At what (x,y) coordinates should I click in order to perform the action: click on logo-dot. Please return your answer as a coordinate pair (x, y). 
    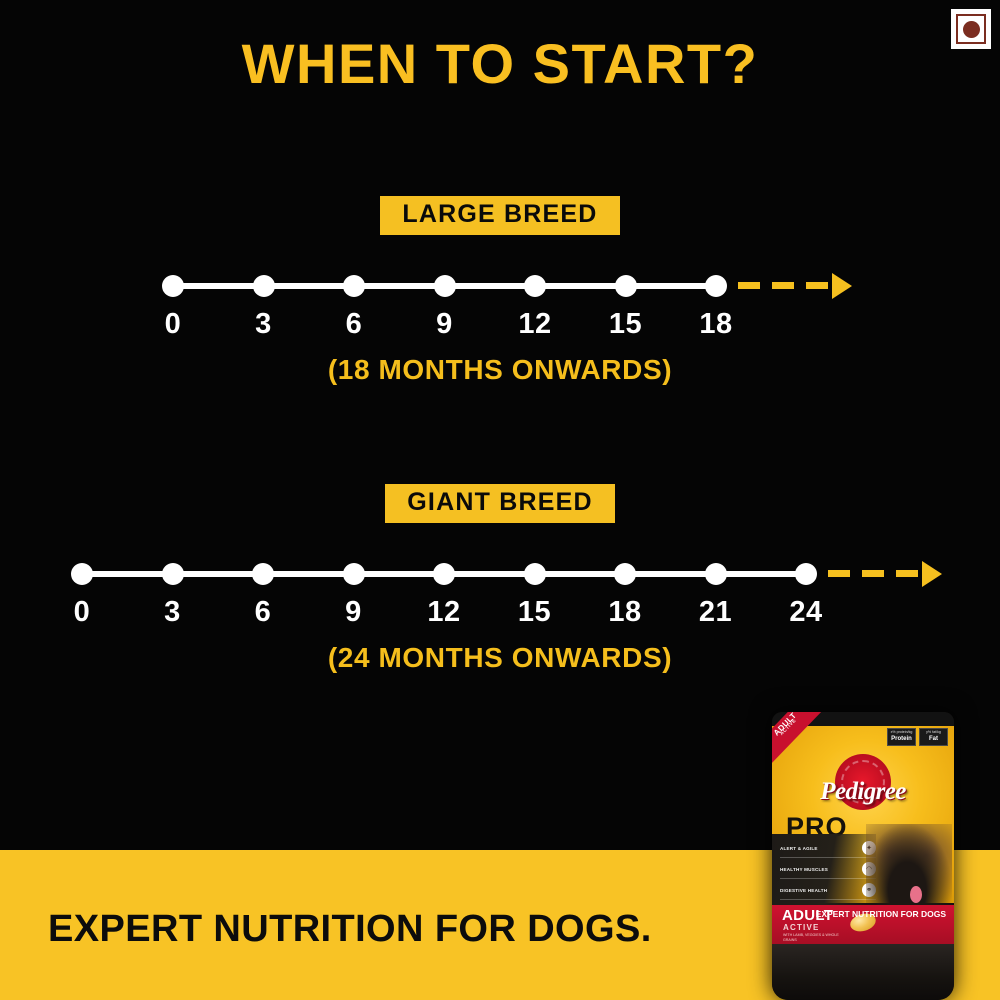
    Looking at the image, I should click on (971, 29).